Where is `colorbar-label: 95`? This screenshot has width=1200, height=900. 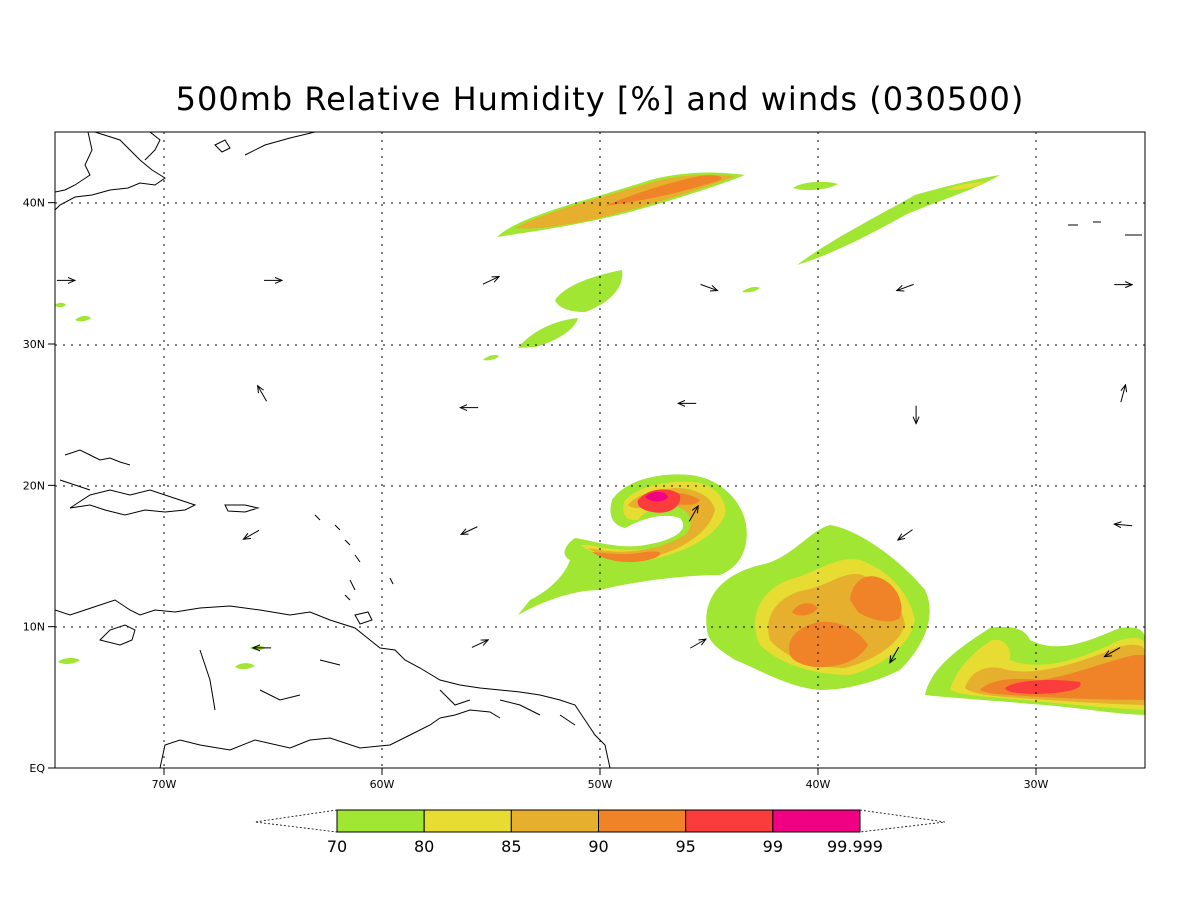 colorbar-label: 95 is located at coordinates (685, 846).